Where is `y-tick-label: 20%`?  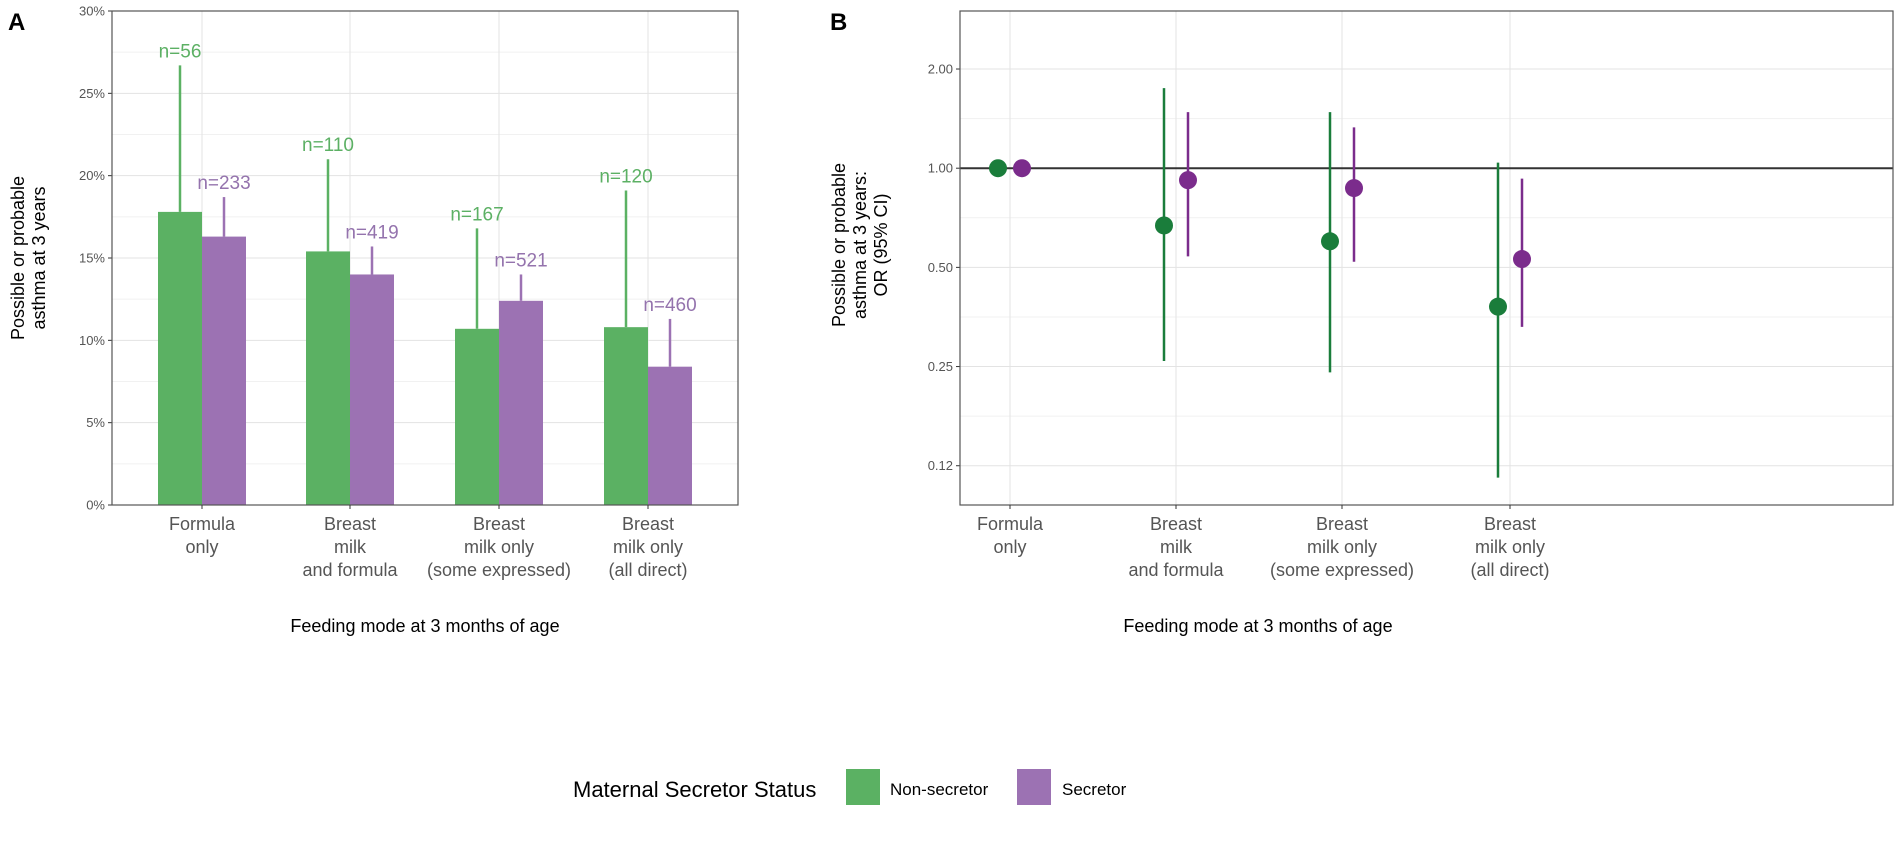 y-tick-label: 20% is located at coordinates (92, 175).